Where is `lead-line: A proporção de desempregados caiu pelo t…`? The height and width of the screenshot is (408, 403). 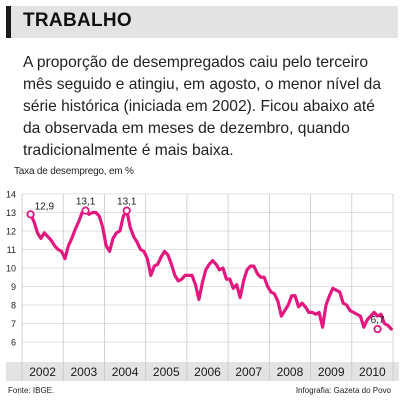
lead-line: A proporção de desempregados caiu pelo t… is located at coordinates (196, 62).